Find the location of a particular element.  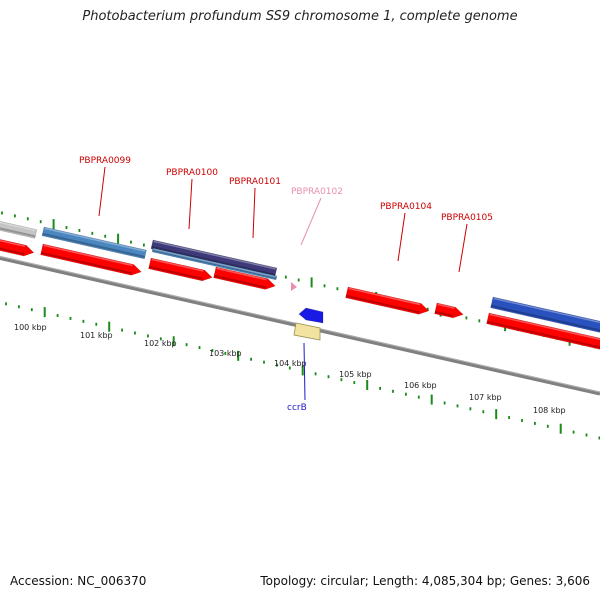

feature-steel-strip-shade is located at coordinates (214, 263).